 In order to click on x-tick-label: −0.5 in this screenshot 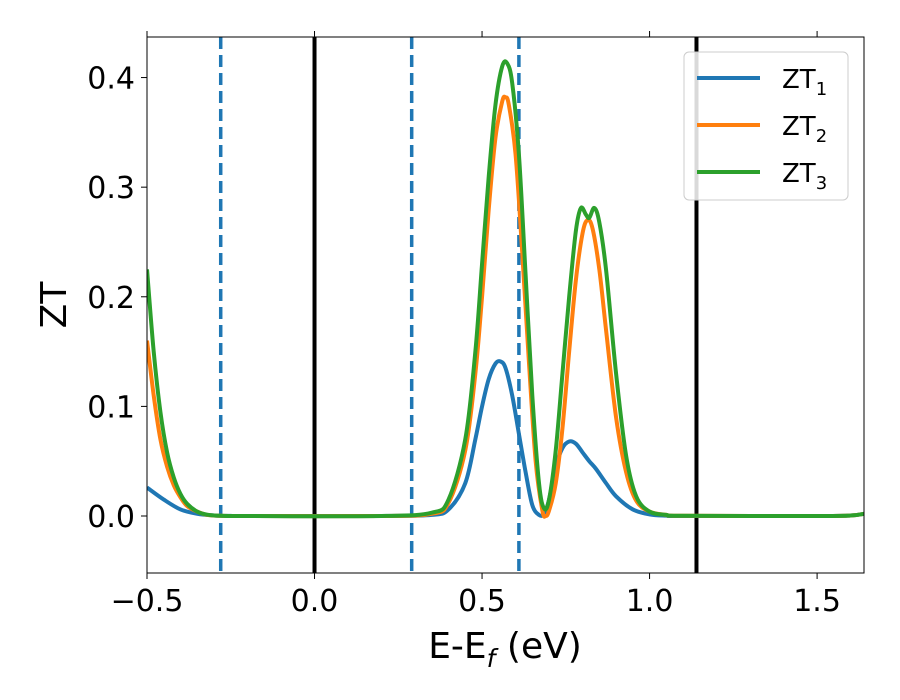, I will do `click(147, 601)`.